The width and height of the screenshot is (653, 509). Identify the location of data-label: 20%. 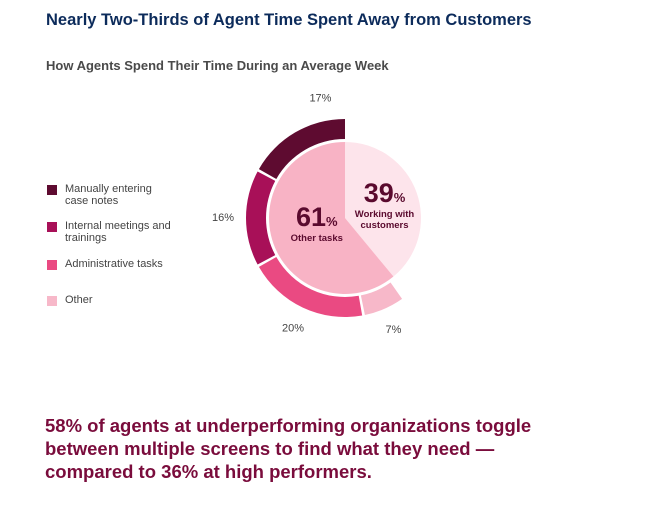
(293, 328).